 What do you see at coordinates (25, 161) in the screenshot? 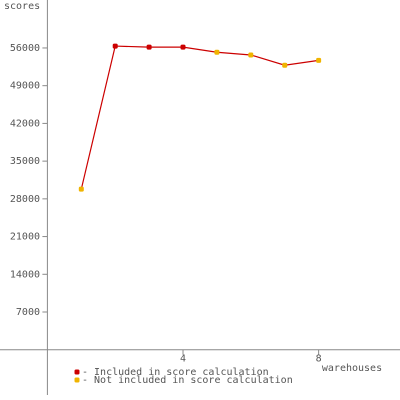
I see `y-tick-label: 35000` at bounding box center [25, 161].